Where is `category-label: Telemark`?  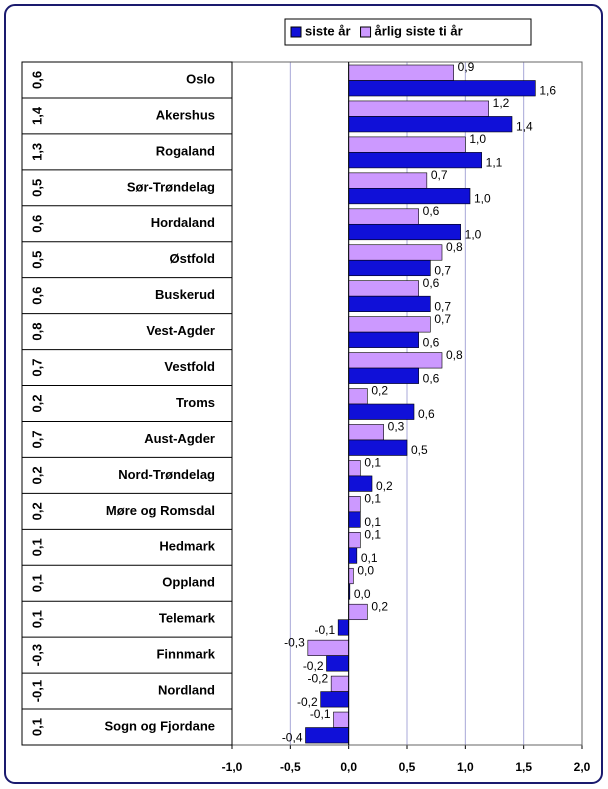
category-label: Telemark is located at coordinates (187, 618).